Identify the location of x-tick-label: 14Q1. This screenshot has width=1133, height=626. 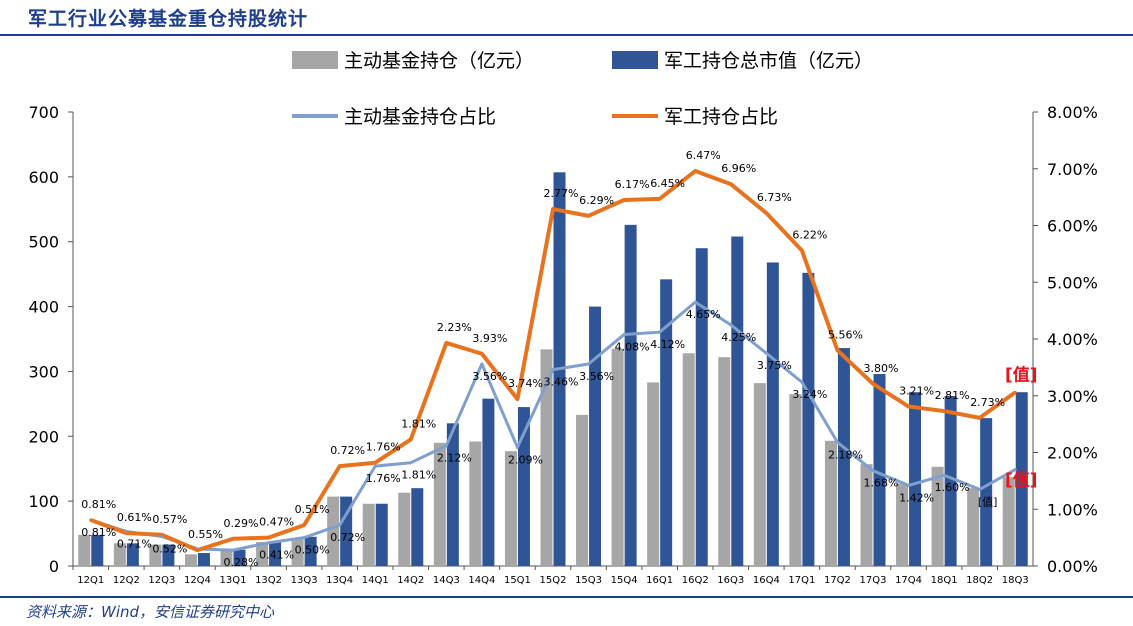
(375, 580).